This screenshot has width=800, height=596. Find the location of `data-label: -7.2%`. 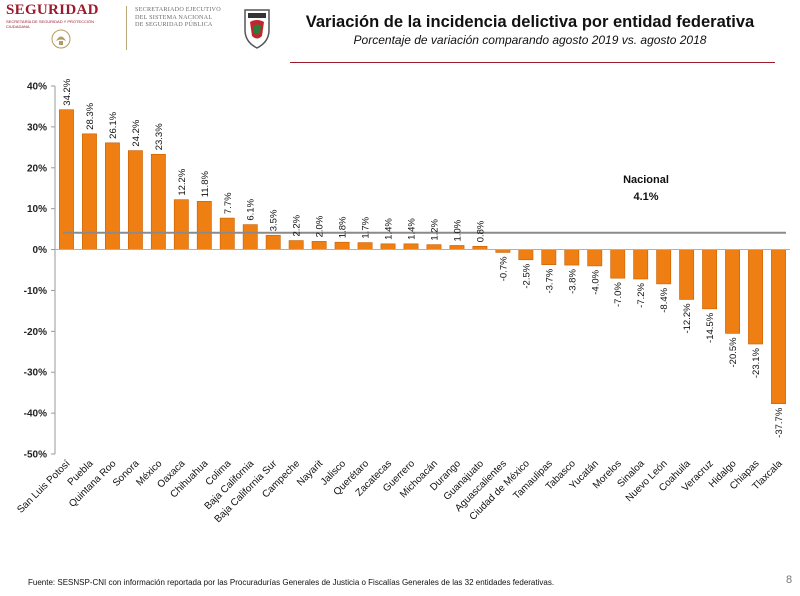

data-label: -7.2% is located at coordinates (641, 294).